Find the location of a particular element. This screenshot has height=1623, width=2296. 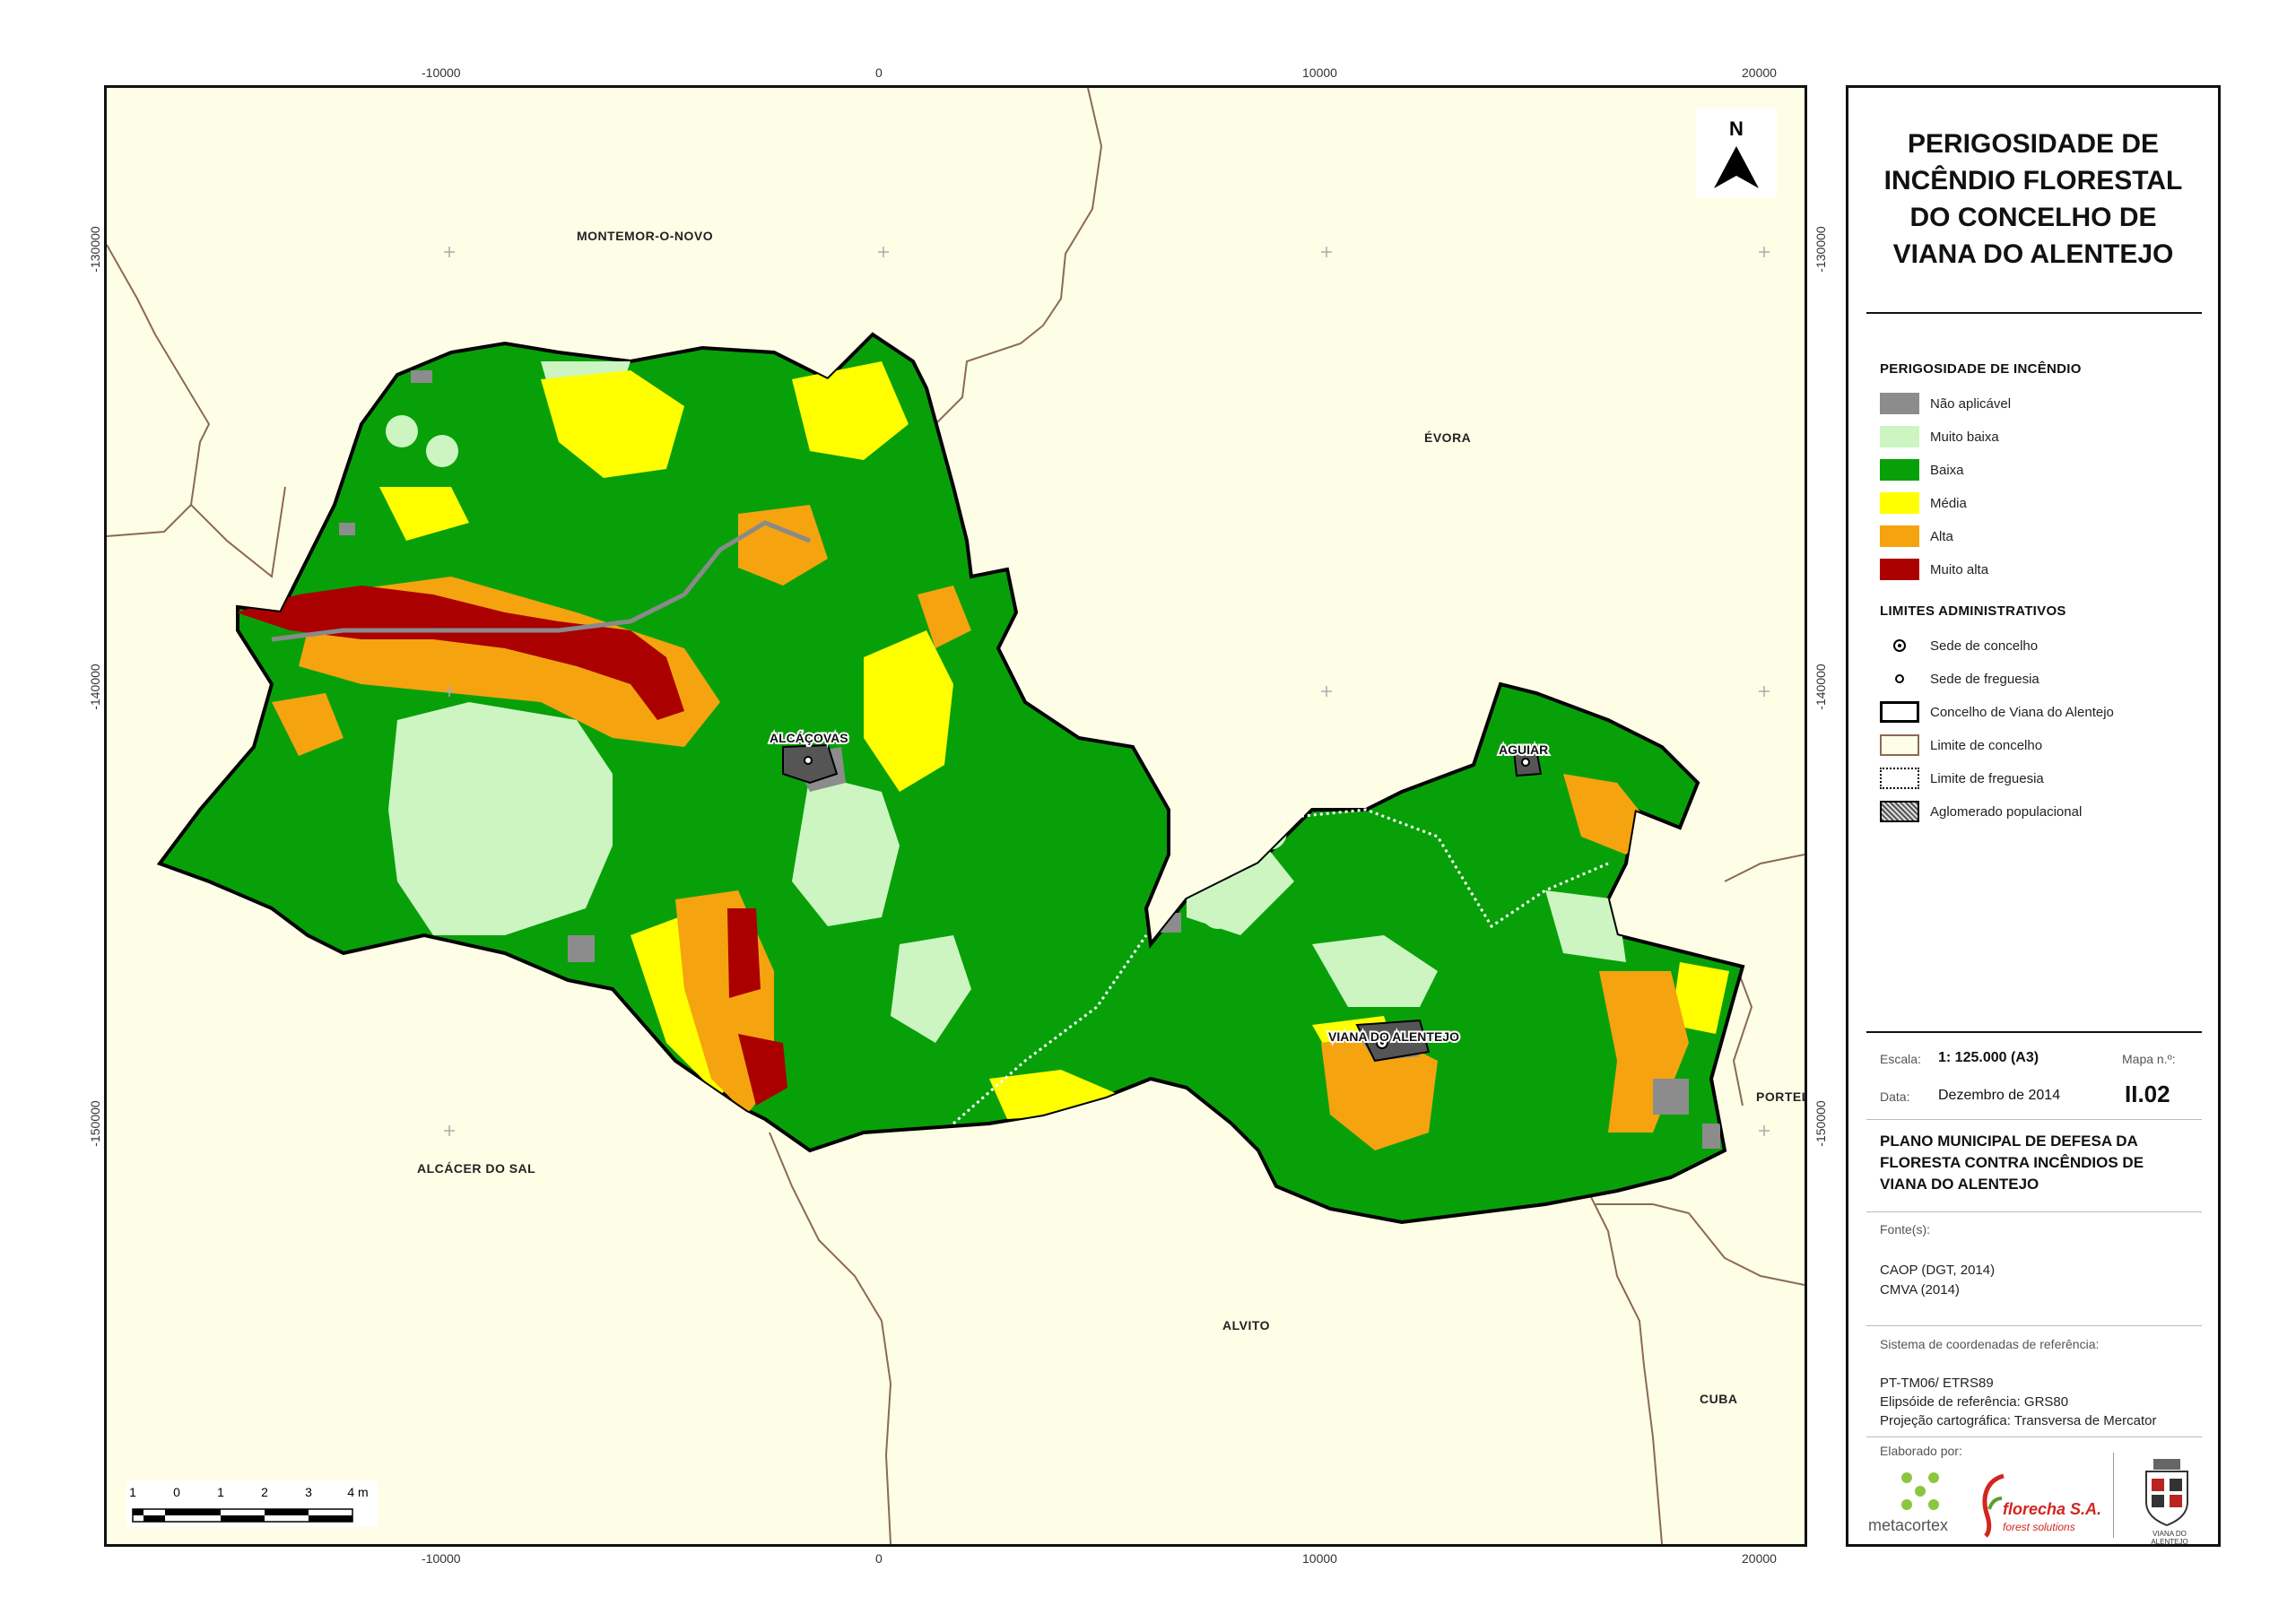

source-item: CAOP (DGT, 2014) is located at coordinates (1938, 1270).